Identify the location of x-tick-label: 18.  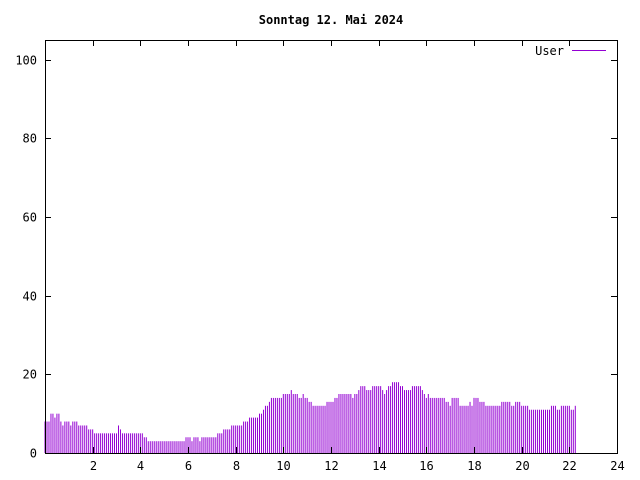
(474, 466).